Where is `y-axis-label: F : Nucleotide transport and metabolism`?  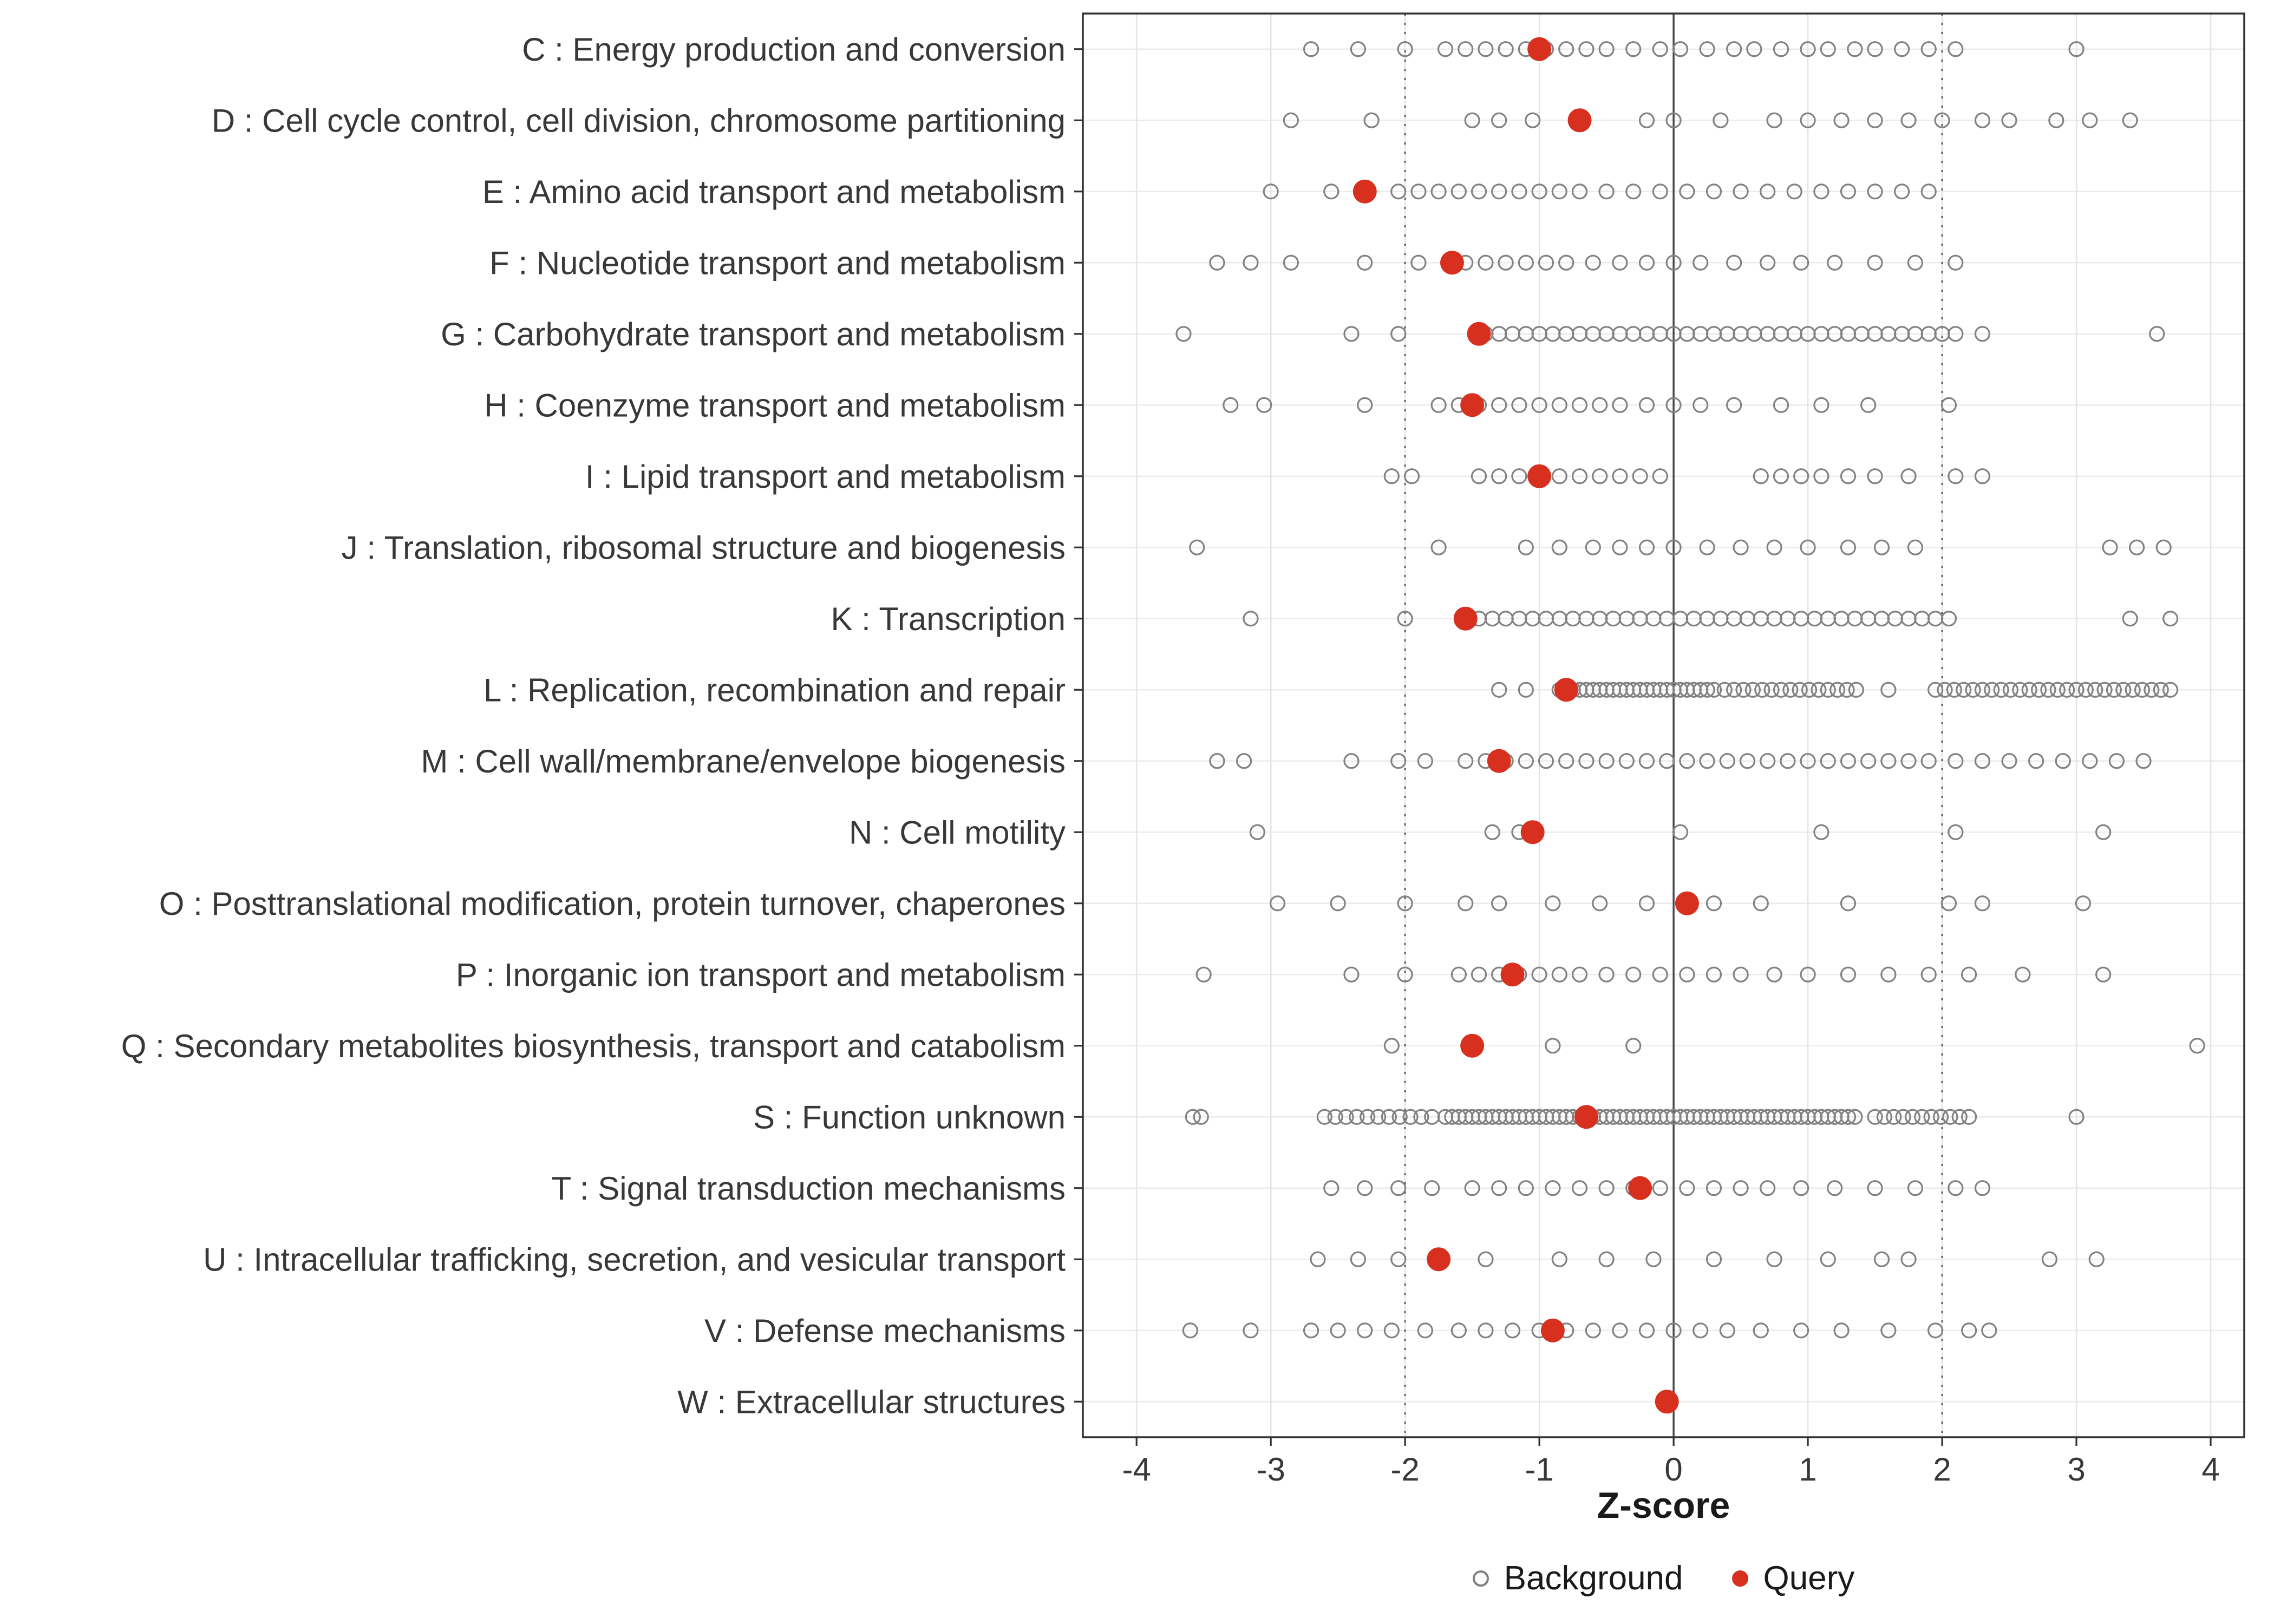
y-axis-label: F : Nucleotide transport and metabolism is located at coordinates (778, 263).